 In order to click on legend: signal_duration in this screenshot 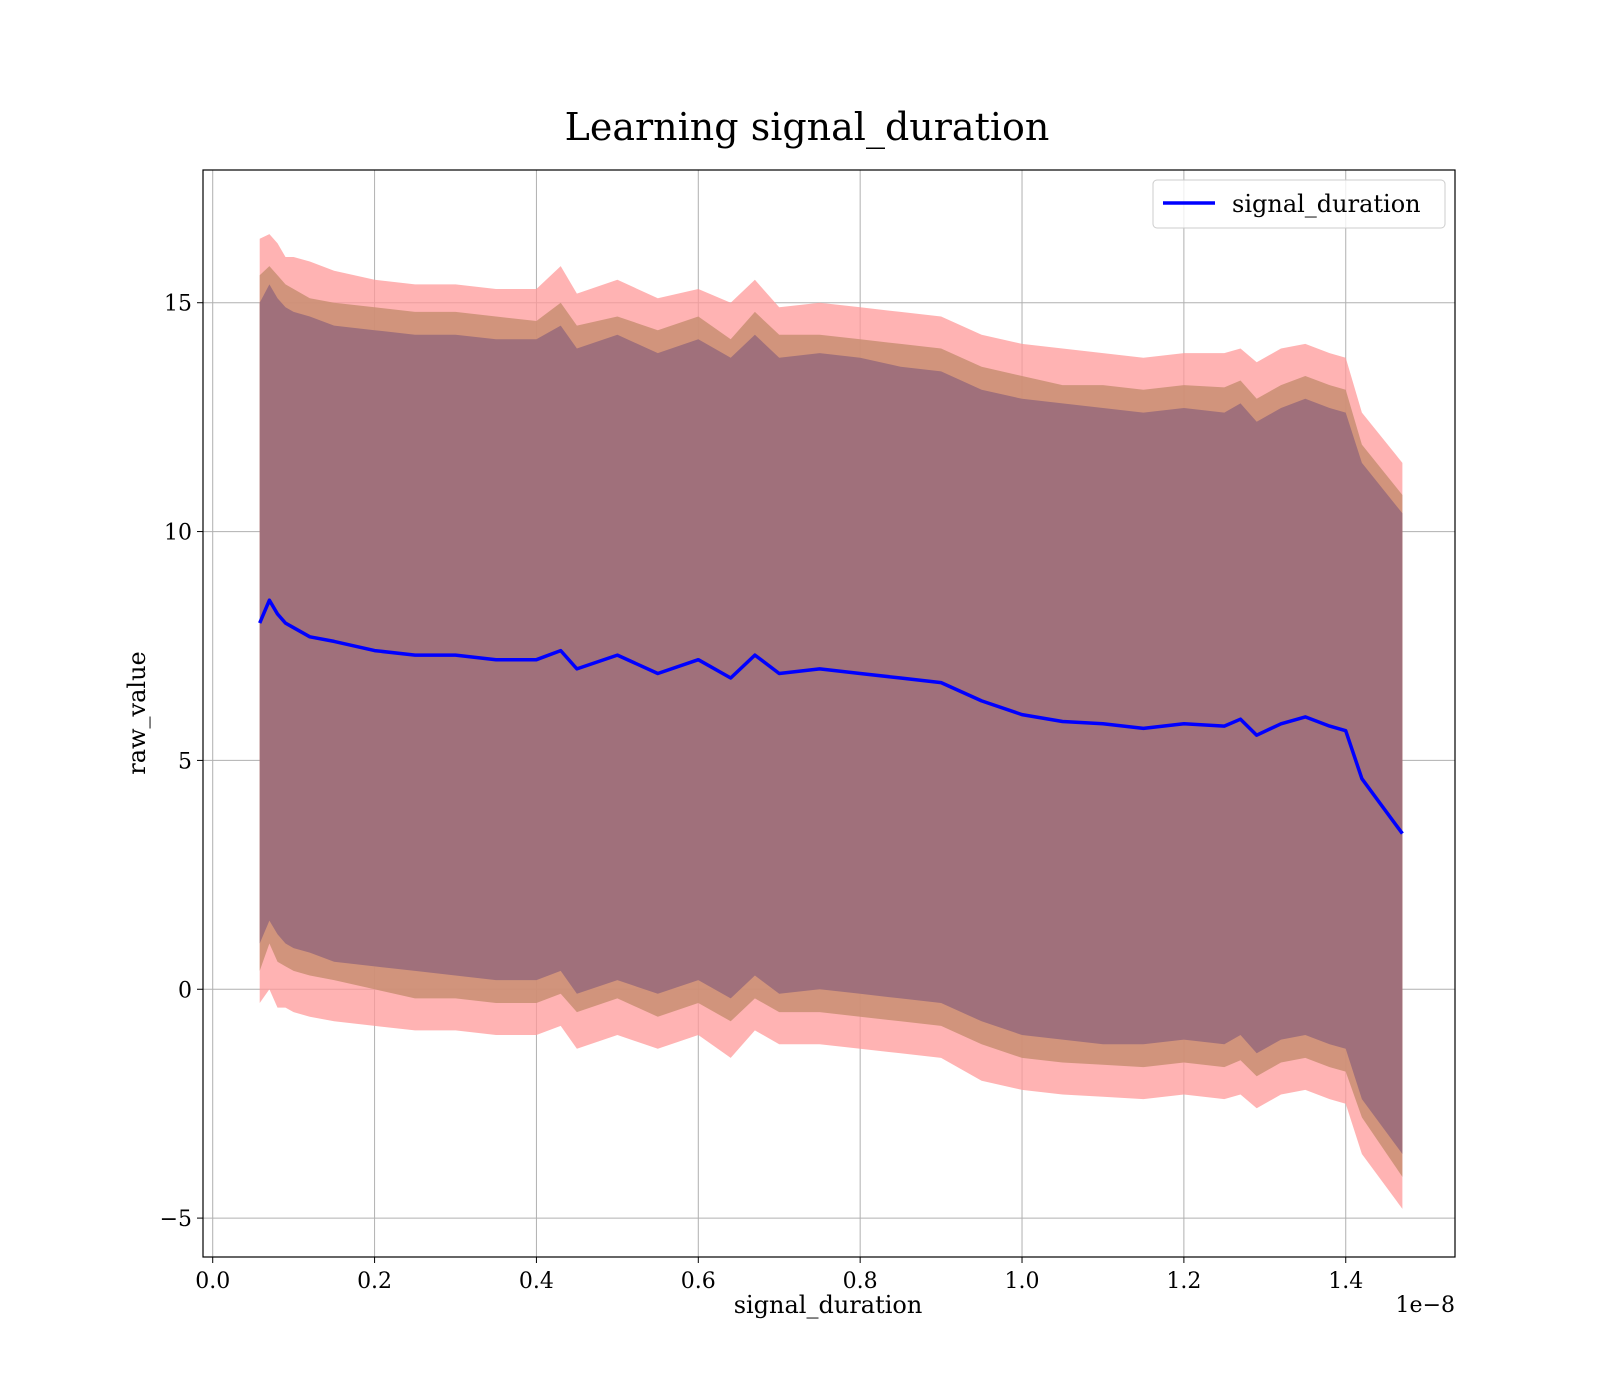, I will do `click(1299, 204)`.